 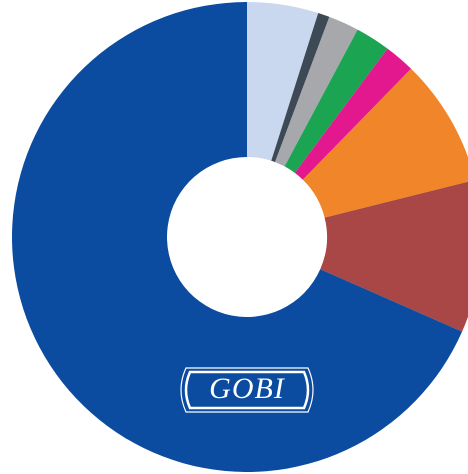 I want to click on logo-text: GOBI, so click(x=247, y=388).